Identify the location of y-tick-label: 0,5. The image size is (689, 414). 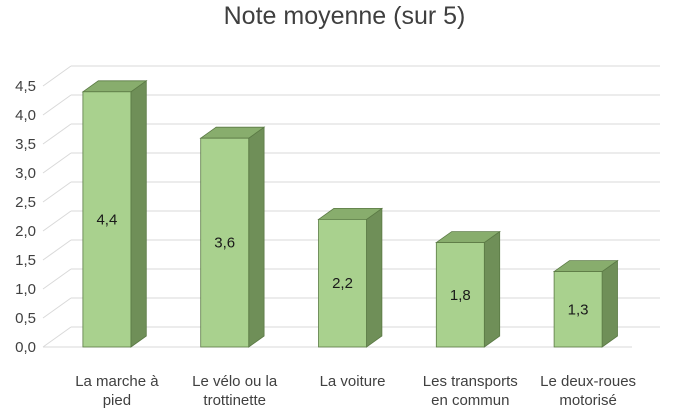
(25, 318).